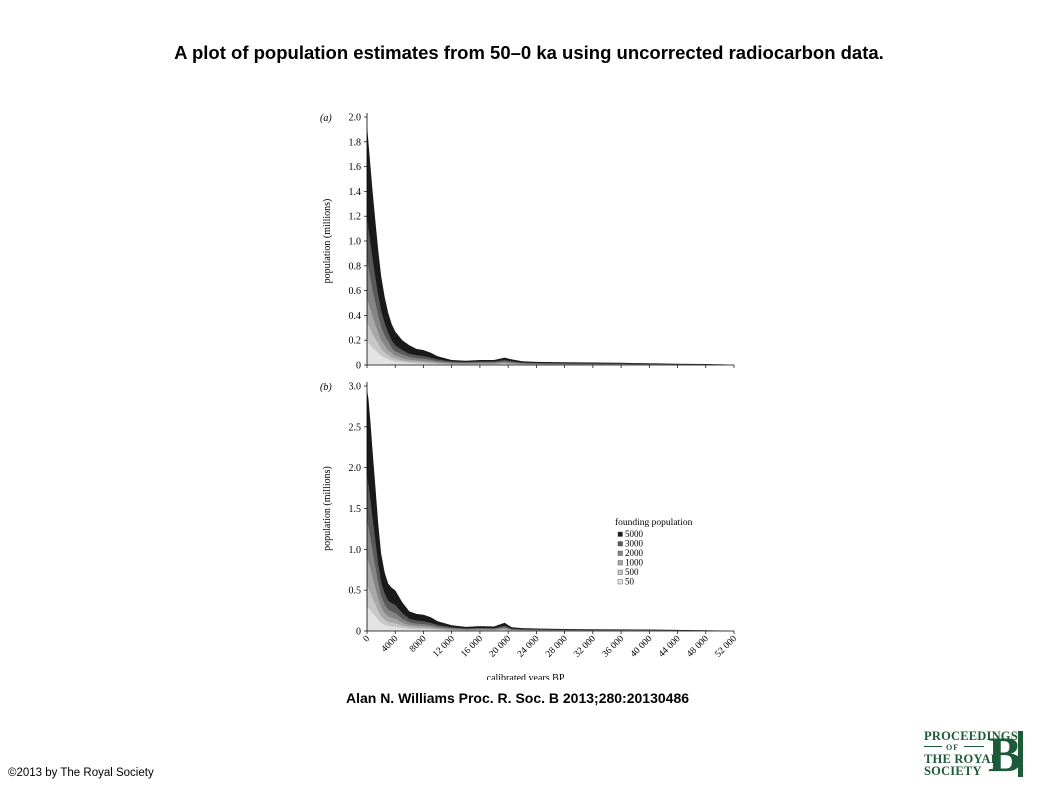 This screenshot has height=793, width=1058. I want to click on x-tick-label: 12 000, so click(444, 647).